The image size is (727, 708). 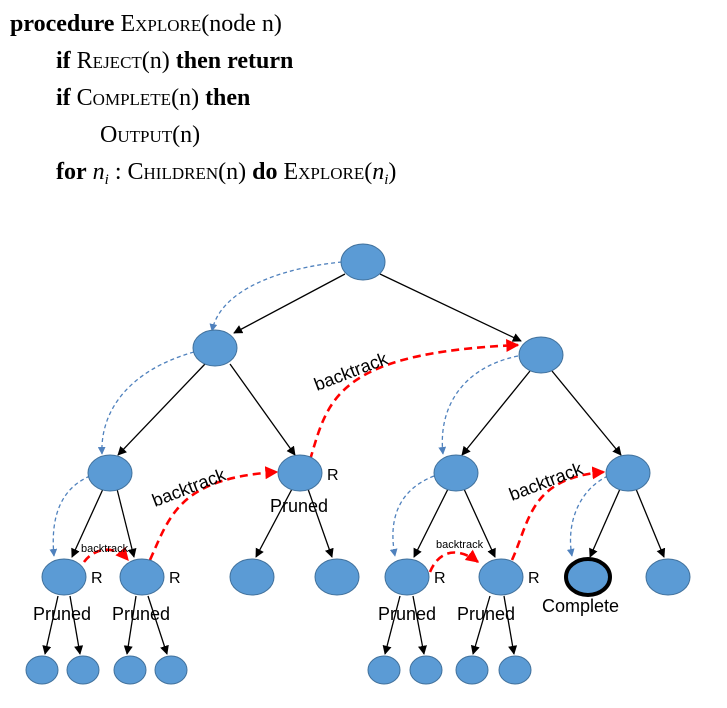 What do you see at coordinates (456, 473) in the screenshot?
I see `node-rl` at bounding box center [456, 473].